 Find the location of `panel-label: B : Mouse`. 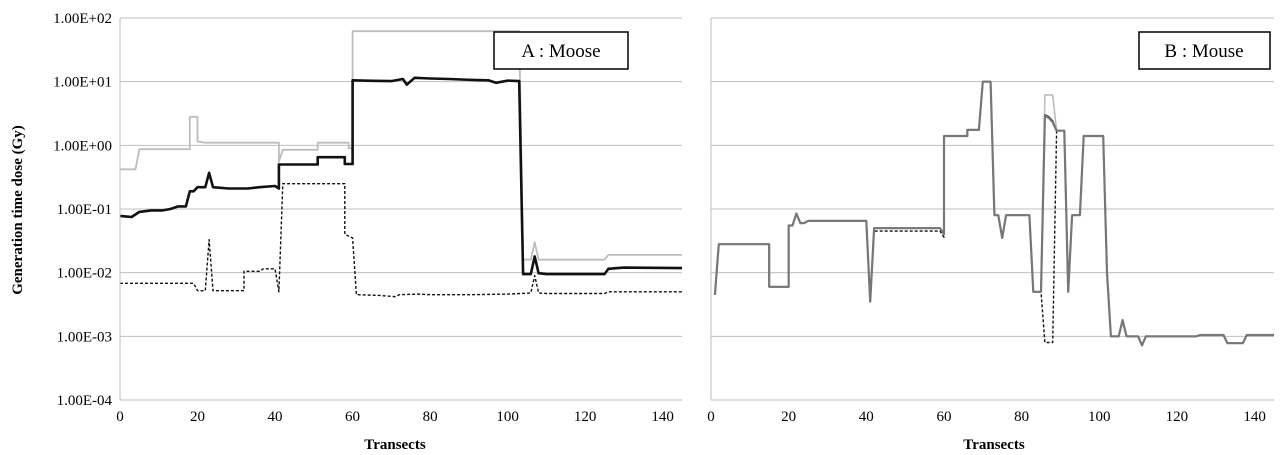

panel-label: B : Mouse is located at coordinates (1203, 51).